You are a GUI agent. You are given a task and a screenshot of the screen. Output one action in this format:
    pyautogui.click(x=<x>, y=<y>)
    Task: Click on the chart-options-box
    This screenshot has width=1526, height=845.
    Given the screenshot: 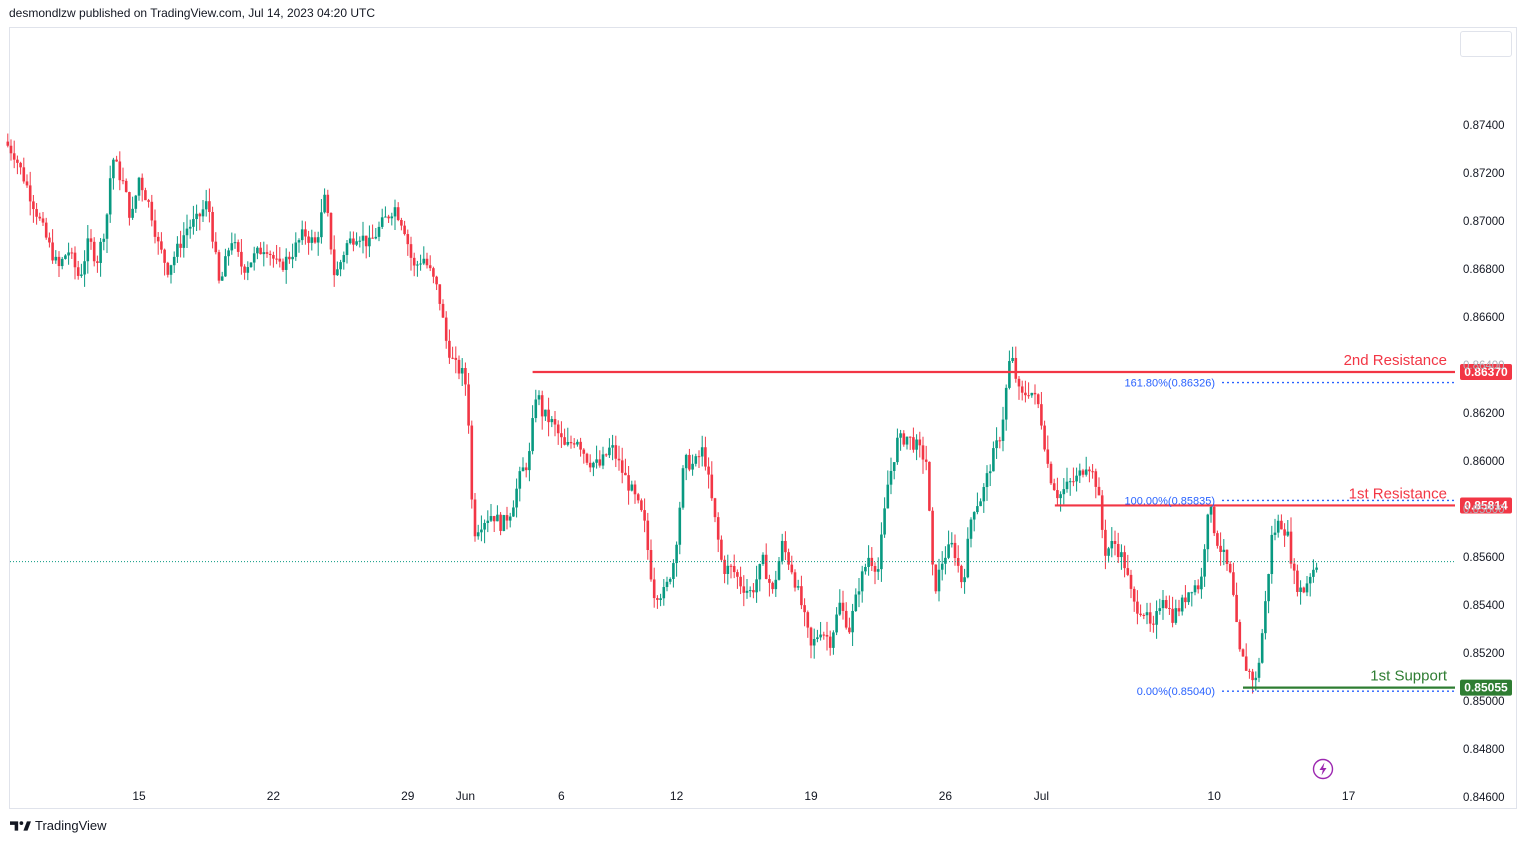 What is the action you would take?
    pyautogui.click(x=1486, y=44)
    